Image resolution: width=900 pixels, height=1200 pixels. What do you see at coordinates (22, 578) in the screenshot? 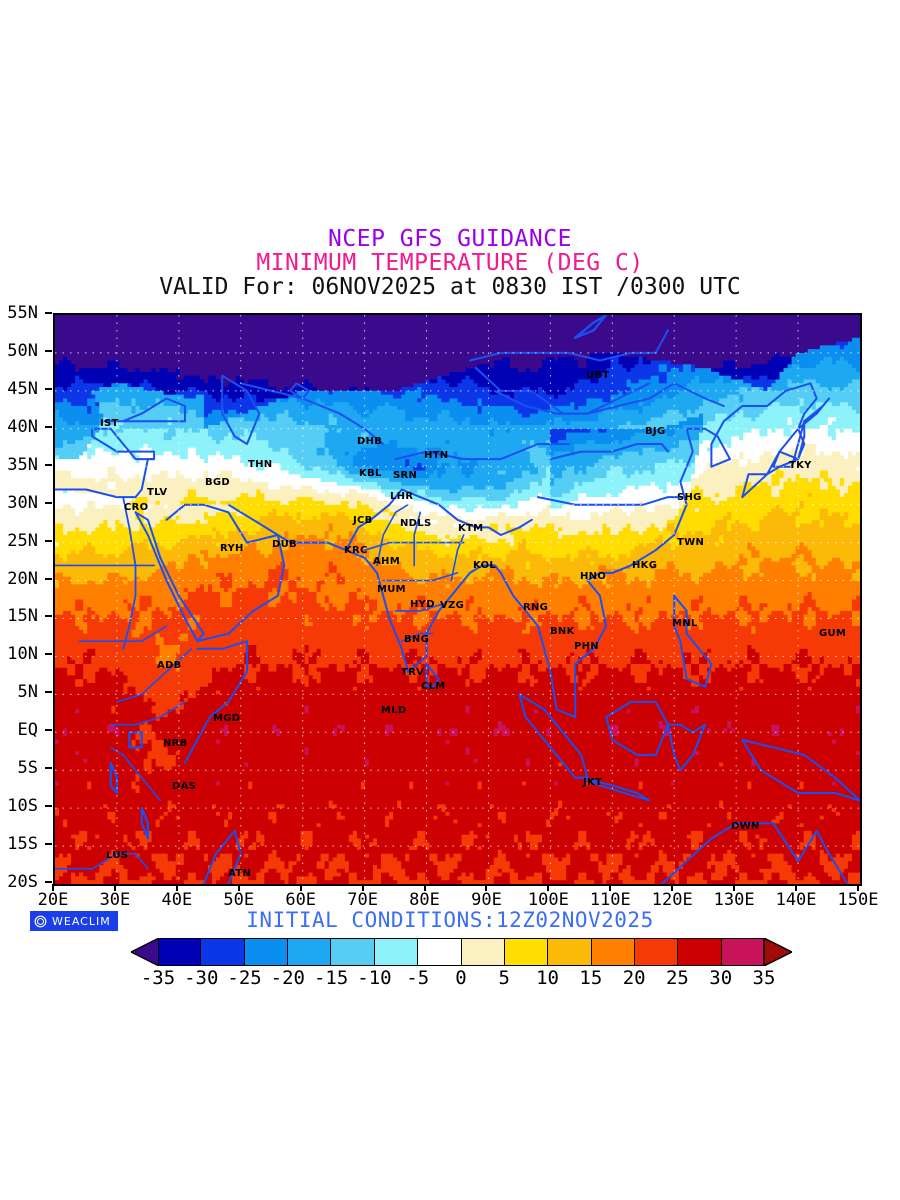
I see `latitude-tick-label: 20N` at bounding box center [22, 578].